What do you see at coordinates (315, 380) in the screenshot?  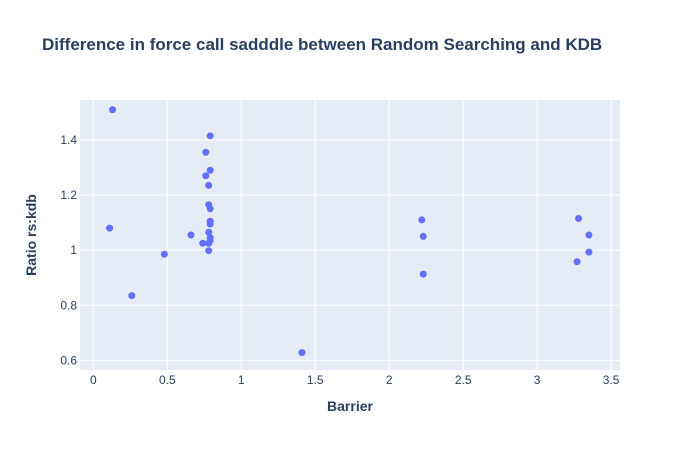 I see `x-tick-label: 1.5` at bounding box center [315, 380].